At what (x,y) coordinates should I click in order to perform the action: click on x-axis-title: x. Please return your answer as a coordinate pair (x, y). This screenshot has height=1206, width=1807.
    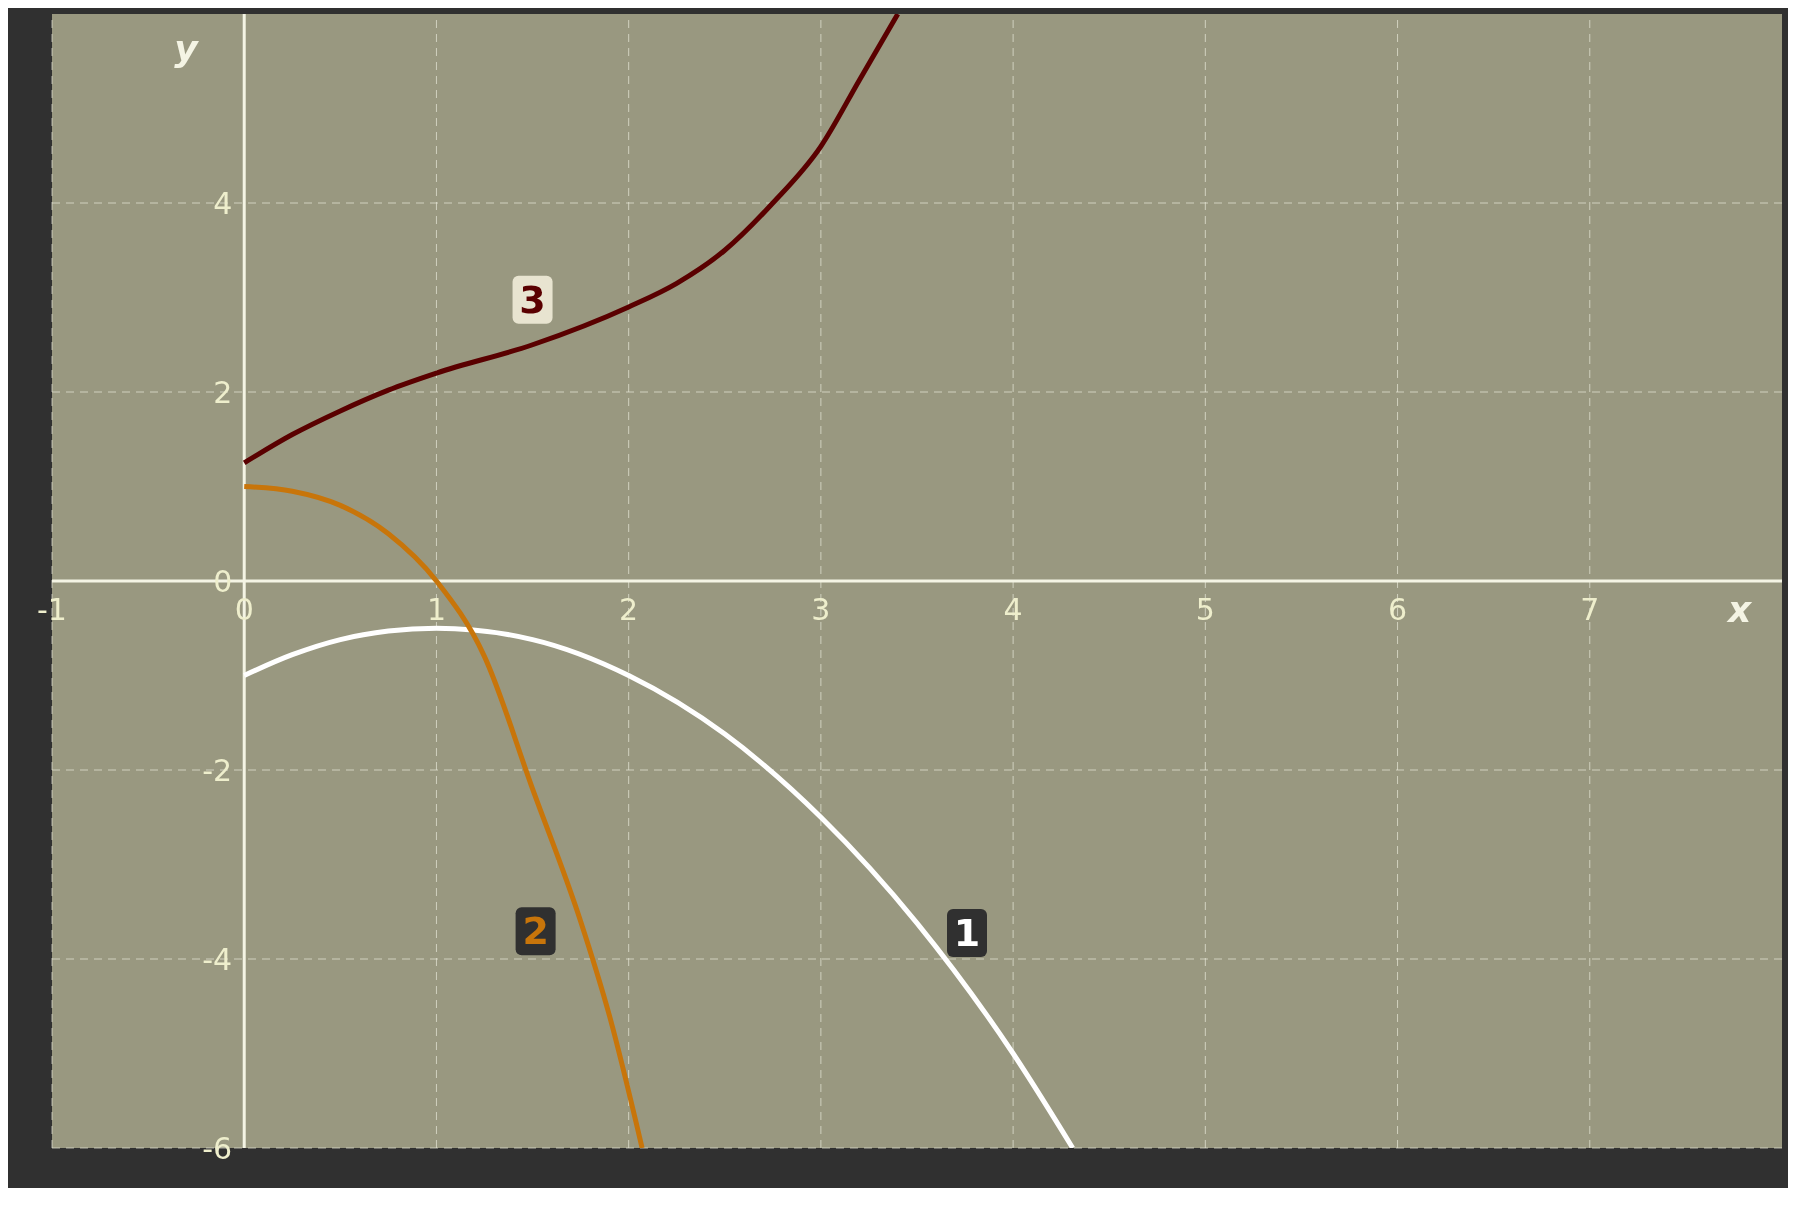
    Looking at the image, I should click on (1740, 609).